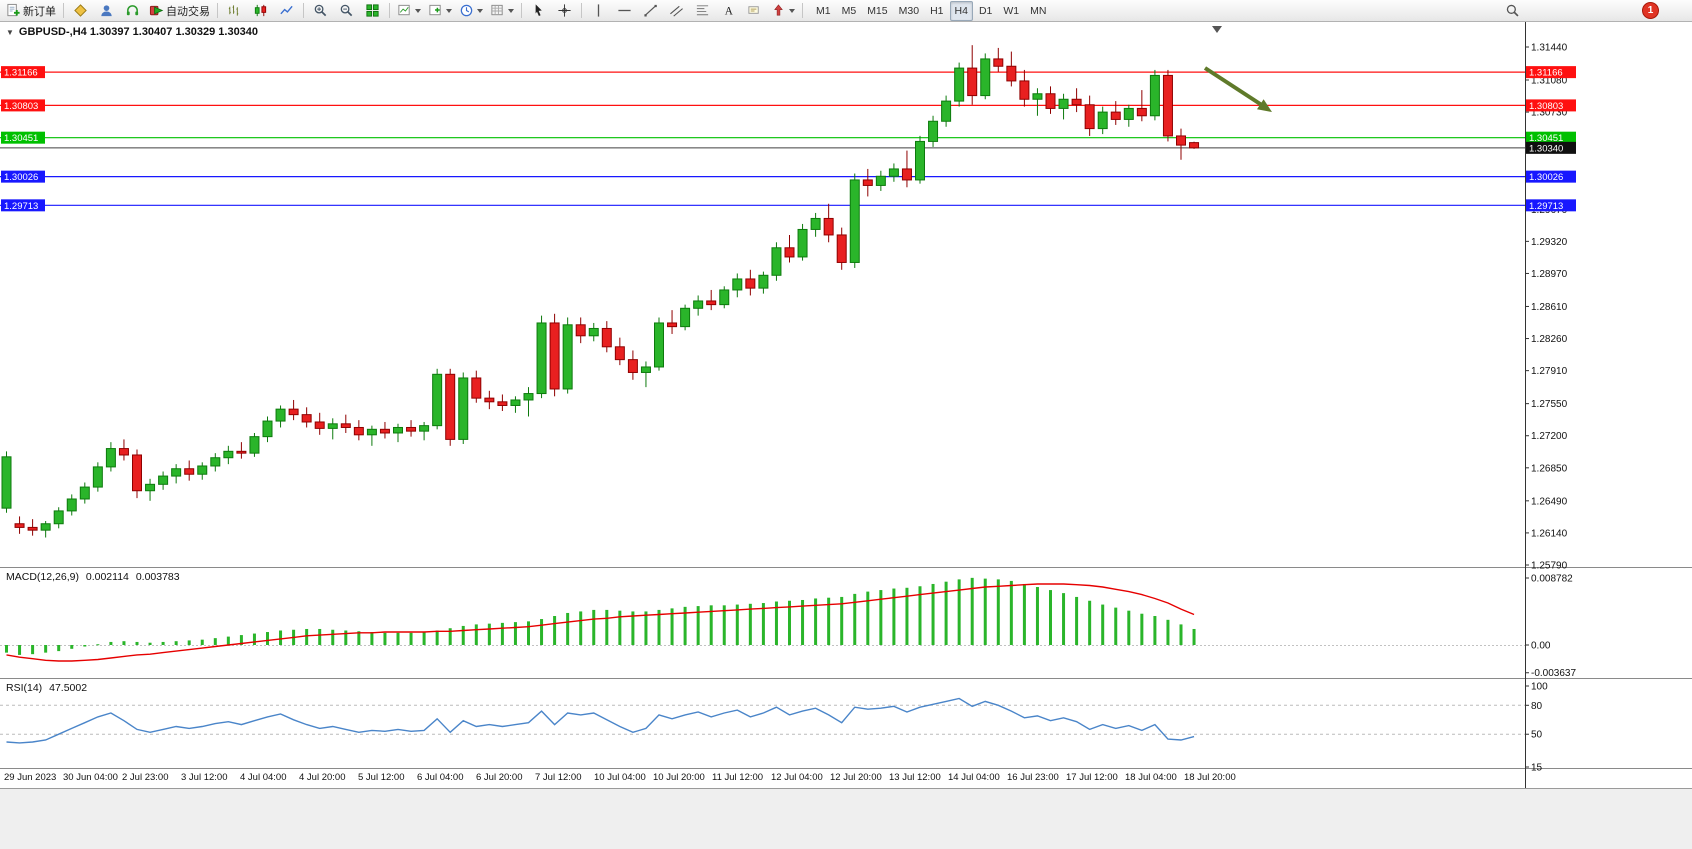 Image resolution: width=1692 pixels, height=849 pixels. What do you see at coordinates (702, 10) in the screenshot?
I see `fibonacci-button` at bounding box center [702, 10].